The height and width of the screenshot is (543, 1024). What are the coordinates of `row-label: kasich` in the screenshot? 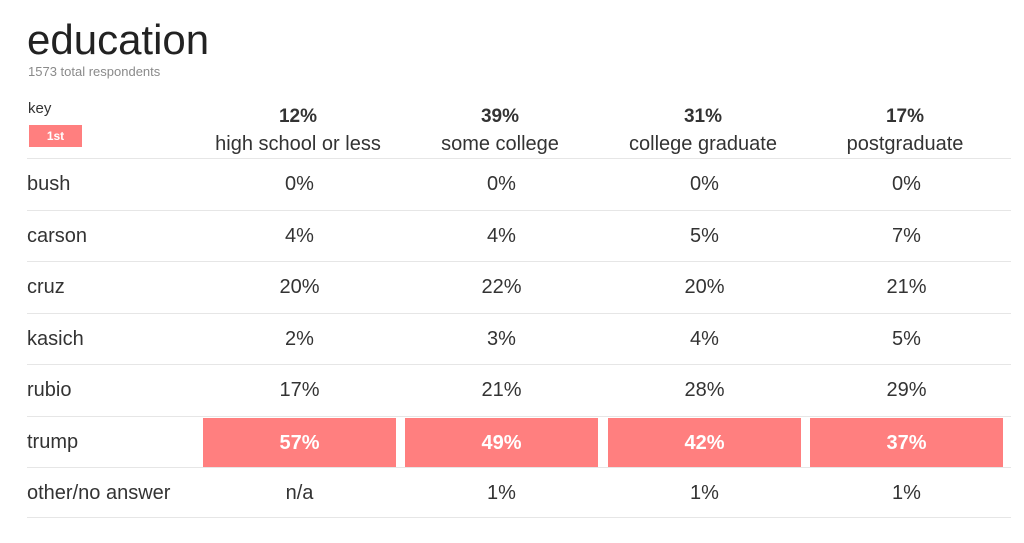 It's located at (55, 338).